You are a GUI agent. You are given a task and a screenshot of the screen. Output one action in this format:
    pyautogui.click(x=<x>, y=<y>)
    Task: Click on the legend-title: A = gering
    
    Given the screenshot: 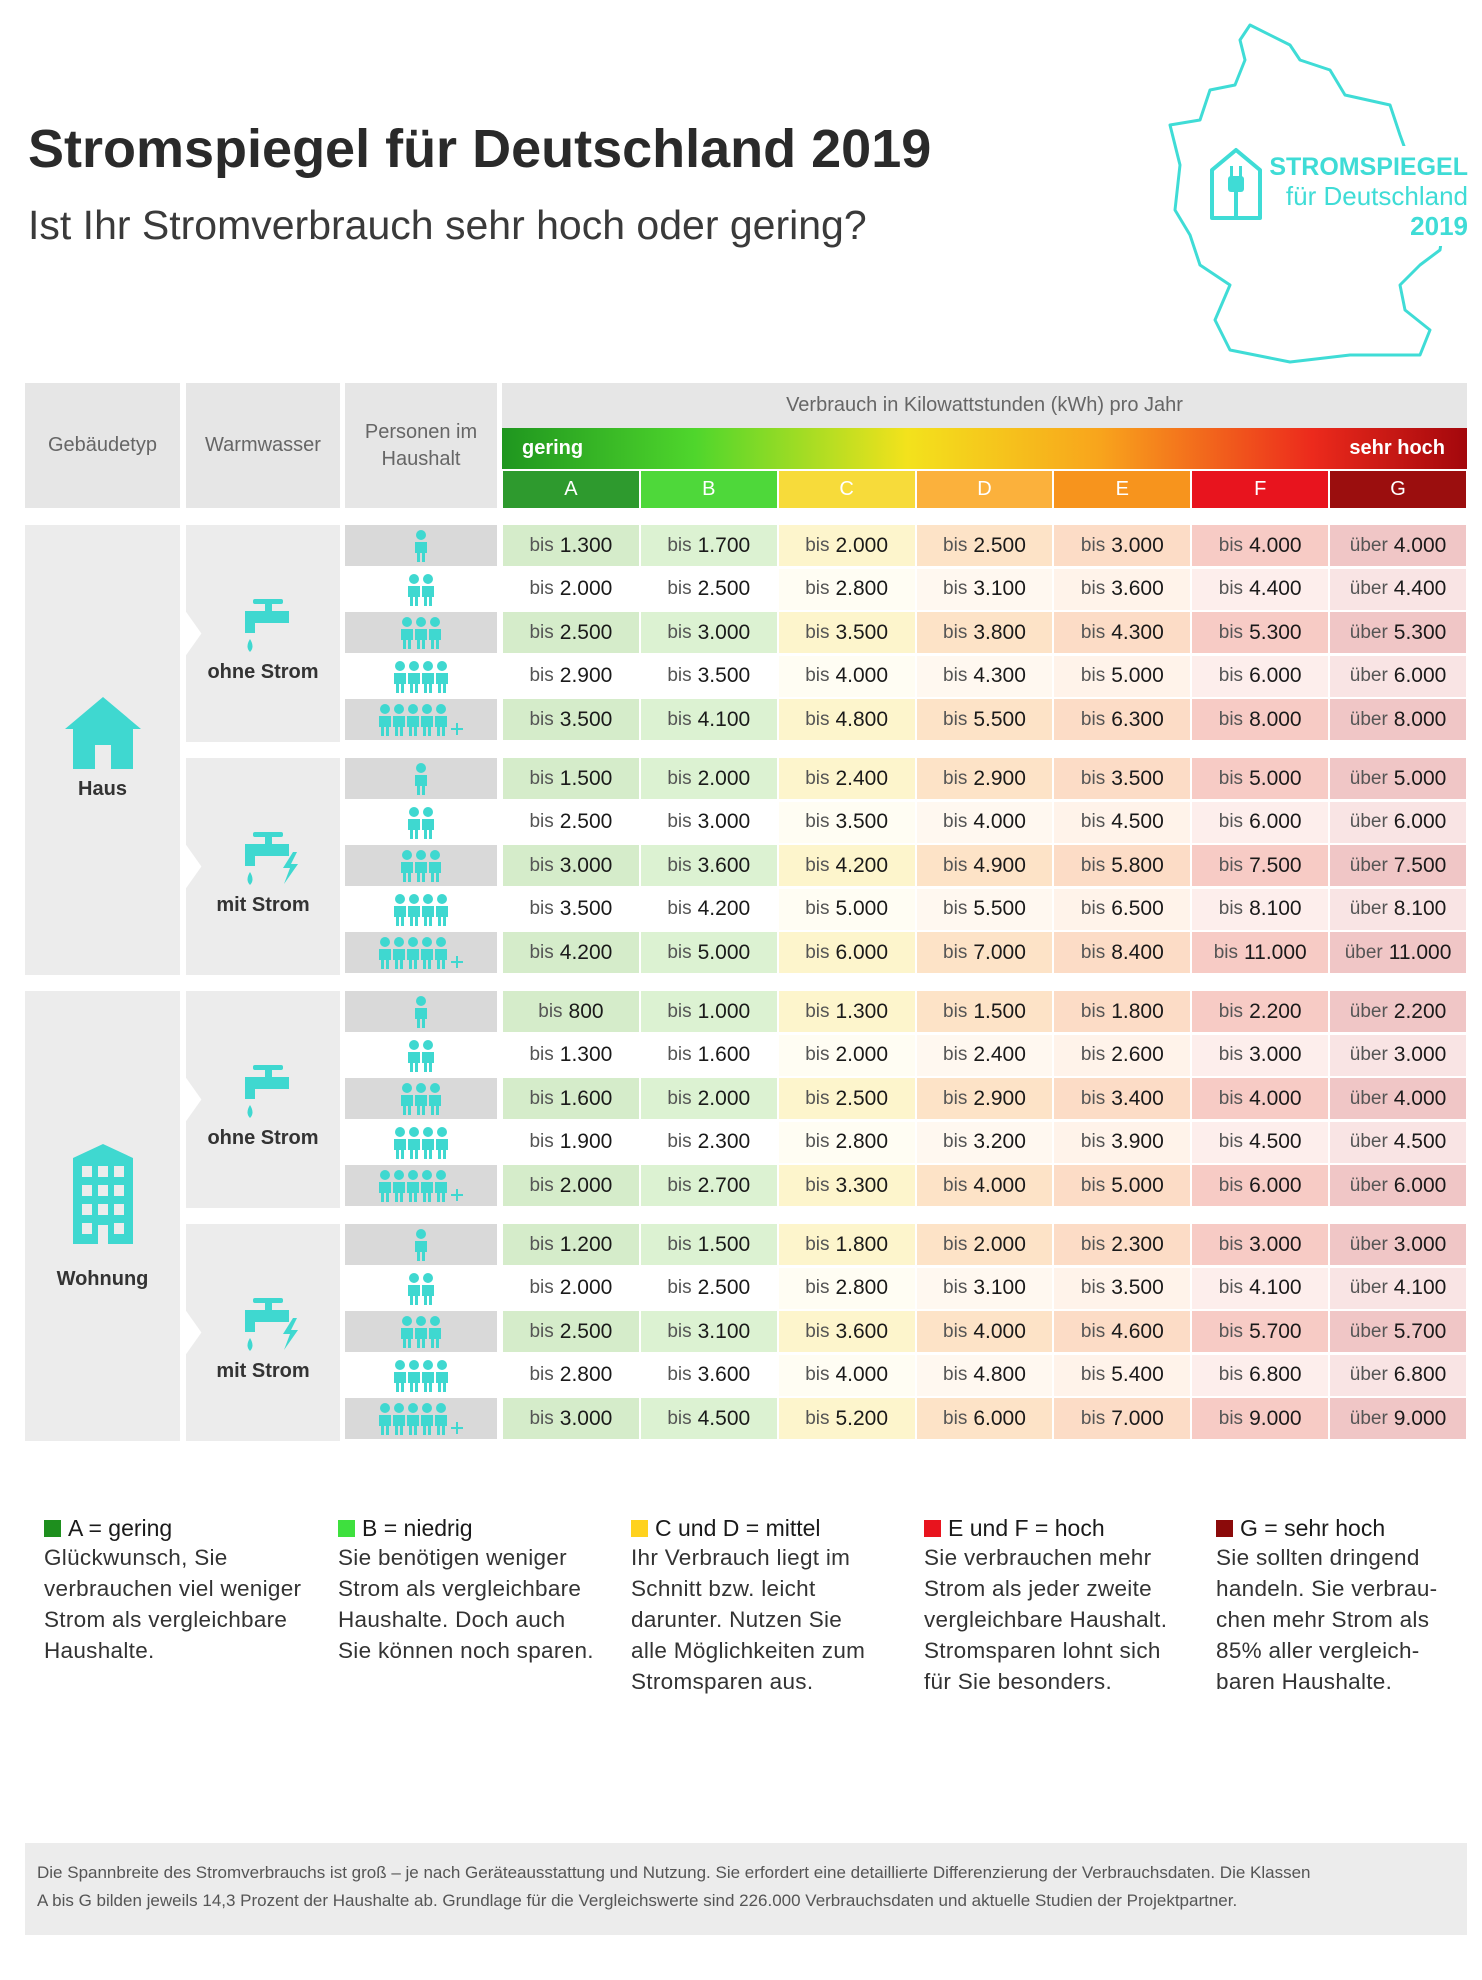 What is the action you would take?
    pyautogui.click(x=108, y=1528)
    